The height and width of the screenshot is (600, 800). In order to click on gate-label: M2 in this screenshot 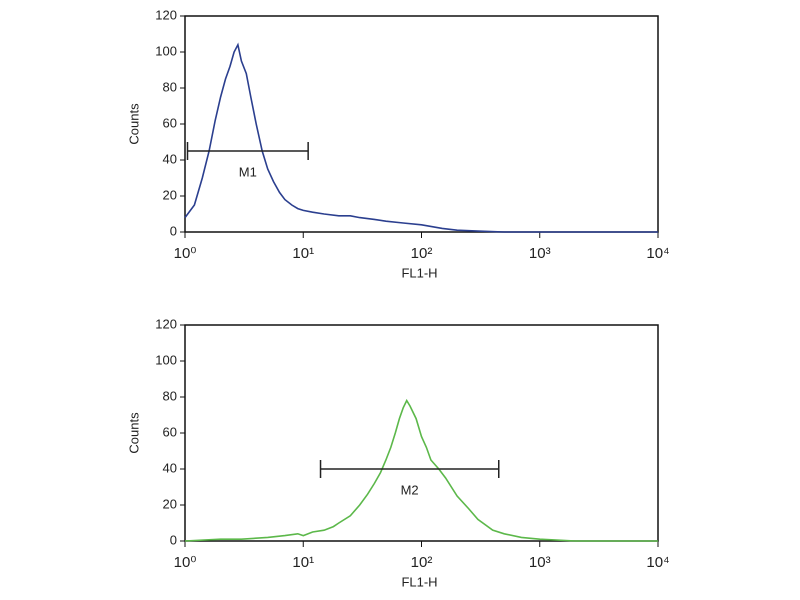, I will do `click(410, 489)`.